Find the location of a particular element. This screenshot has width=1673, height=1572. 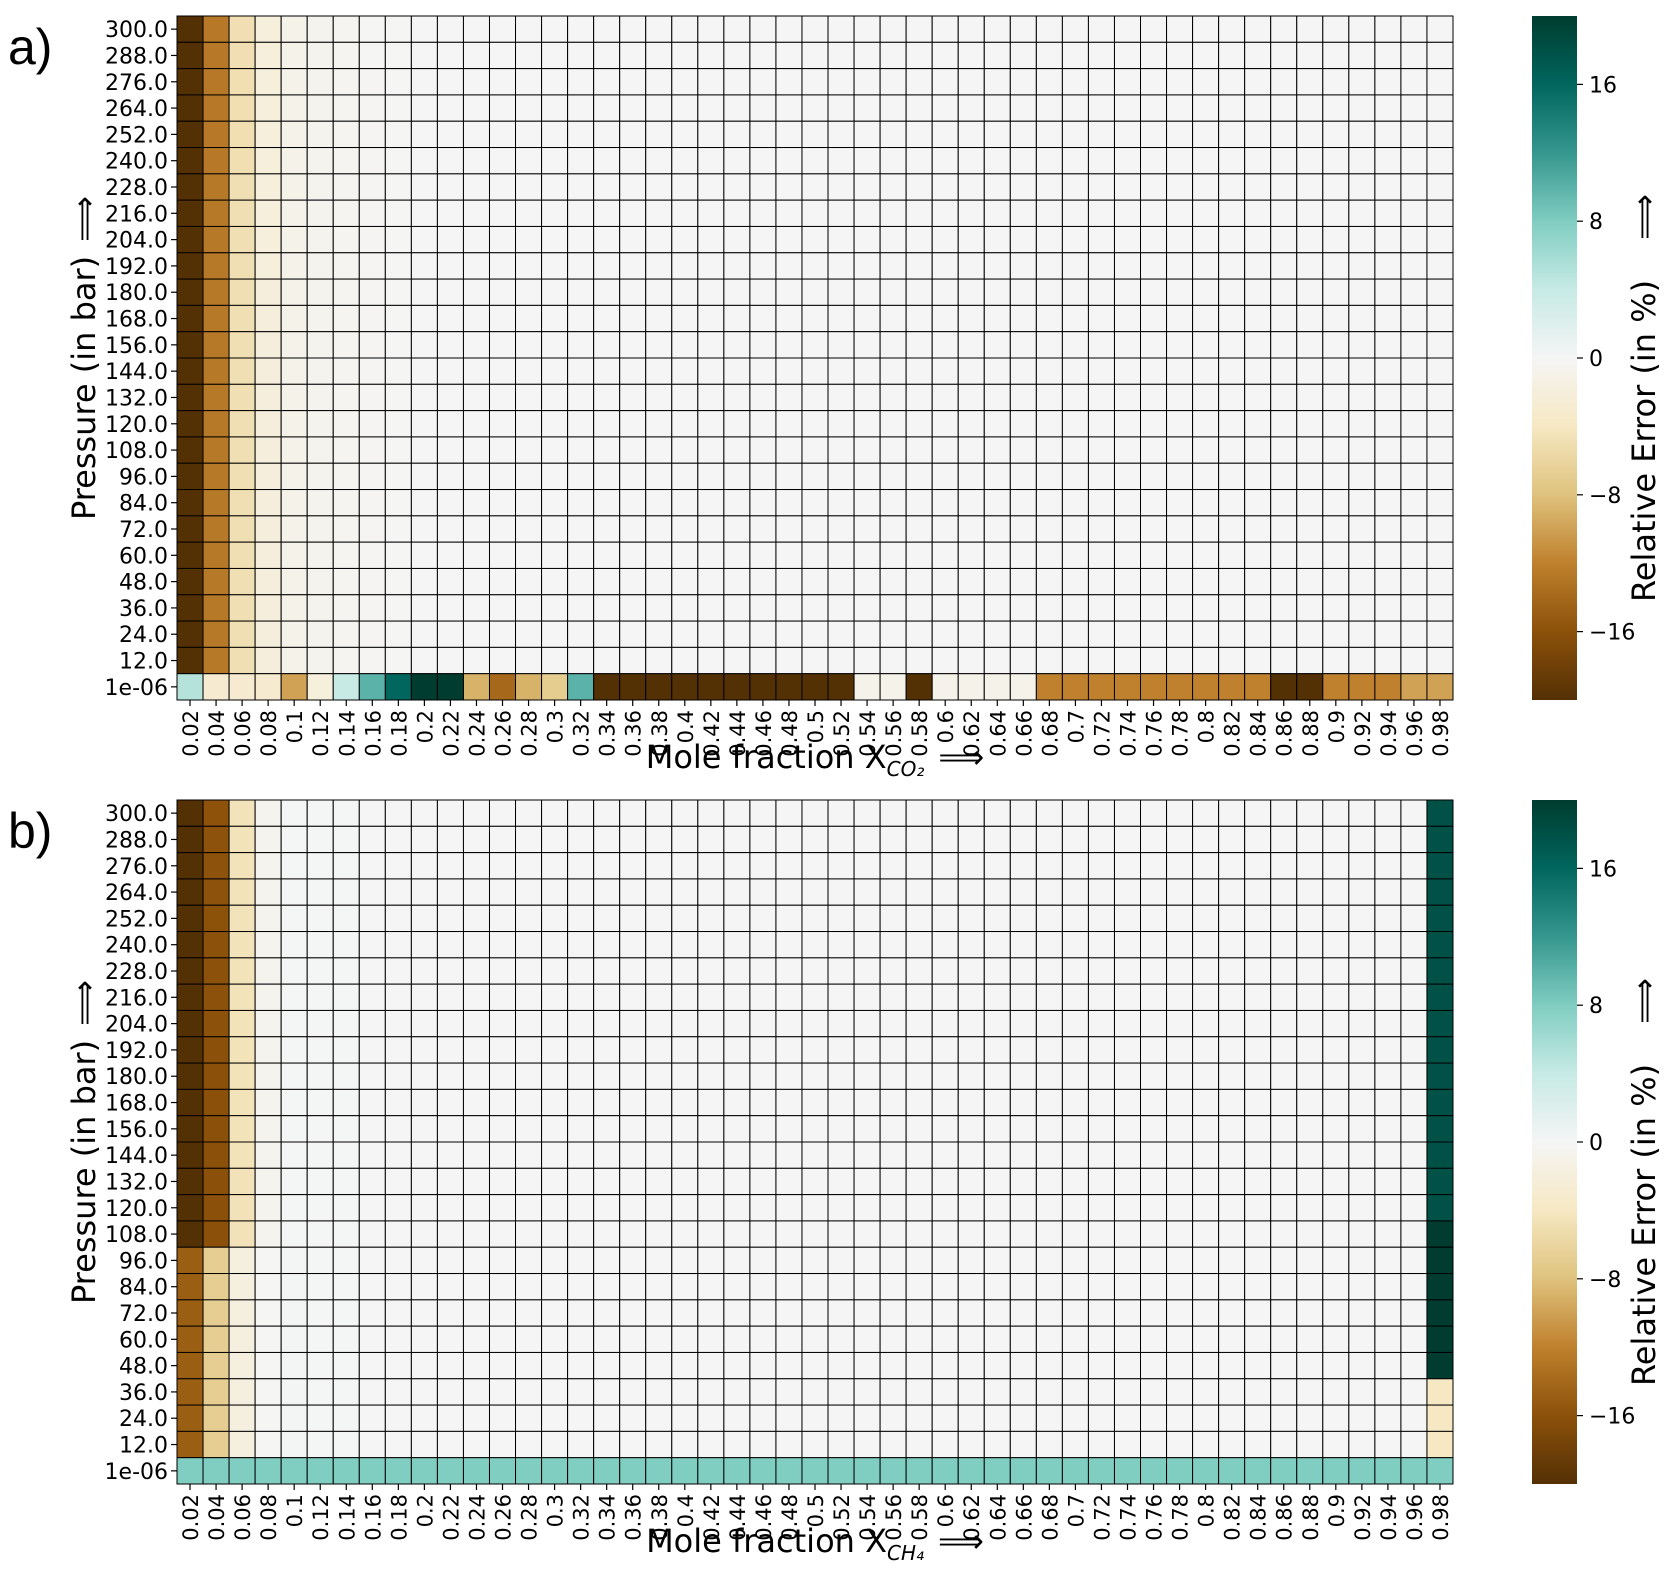

x-tick-label: 0.32 is located at coordinates (582, 733).